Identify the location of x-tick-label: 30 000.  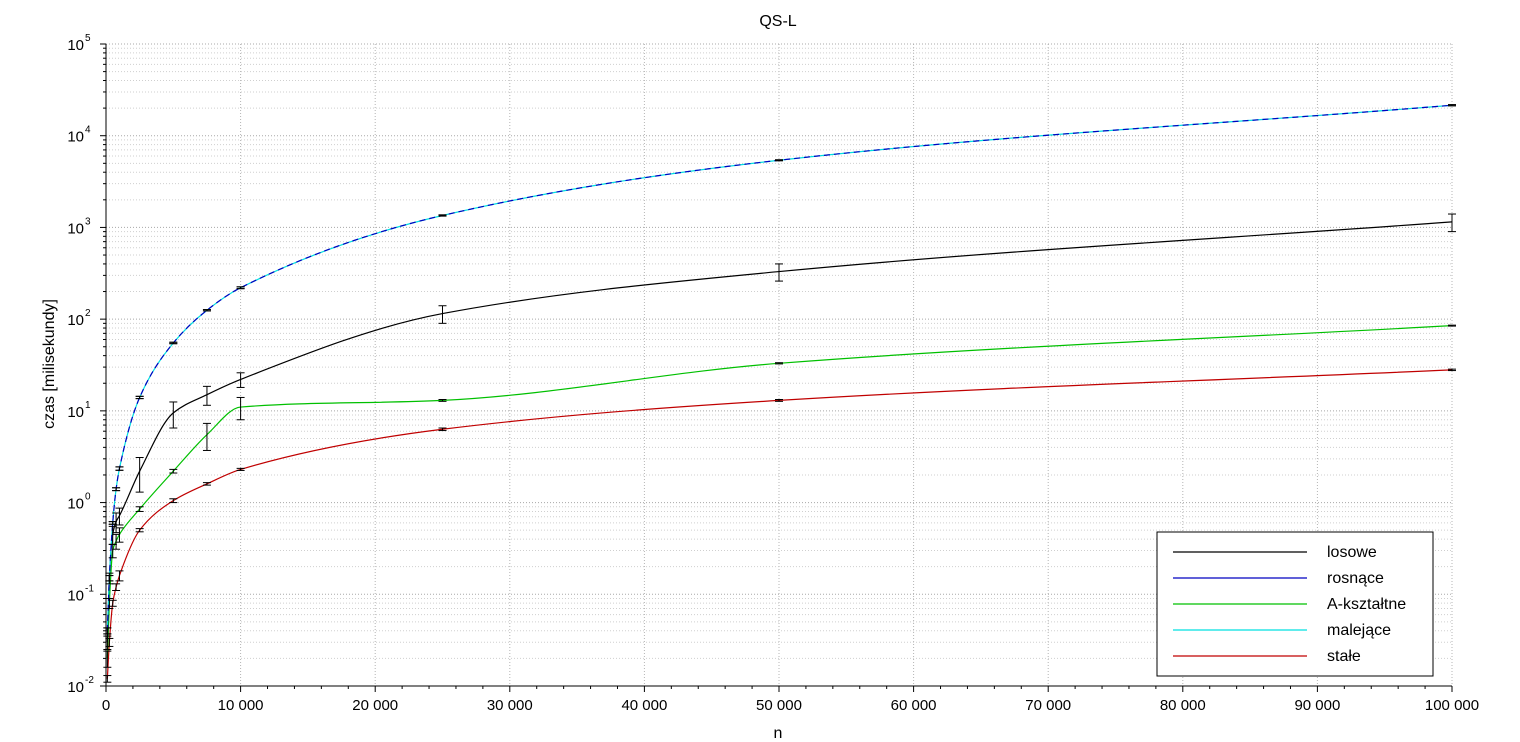
(510, 705).